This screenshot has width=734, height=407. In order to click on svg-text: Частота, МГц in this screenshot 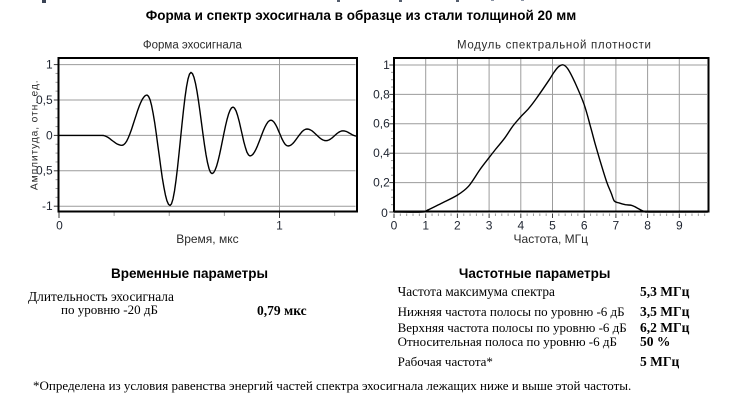, I will do `click(551, 239)`.